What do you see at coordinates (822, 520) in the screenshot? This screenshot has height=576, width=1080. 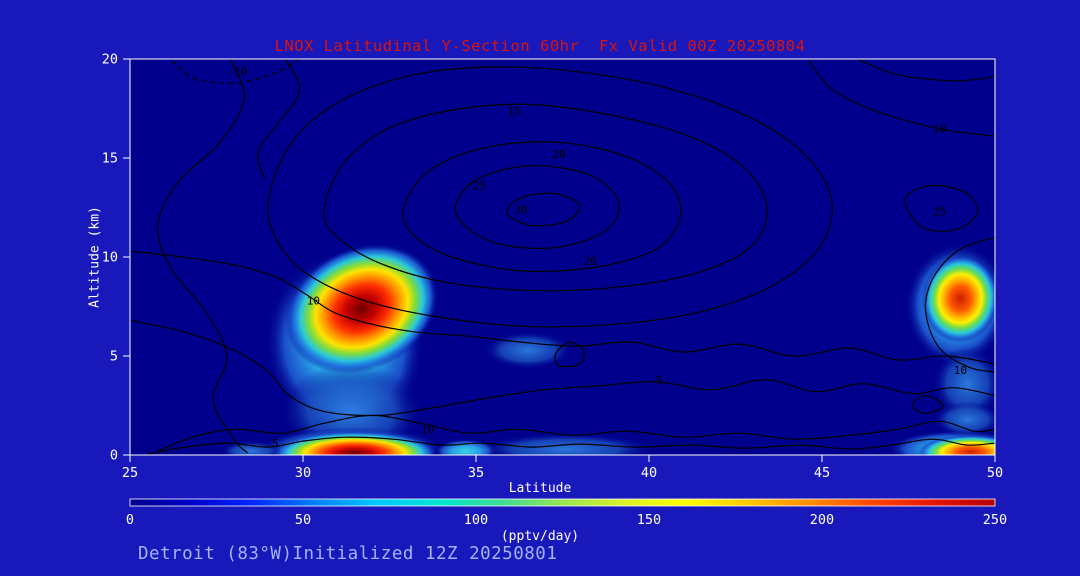 I see `colorbar-tick-label: 200` at bounding box center [822, 520].